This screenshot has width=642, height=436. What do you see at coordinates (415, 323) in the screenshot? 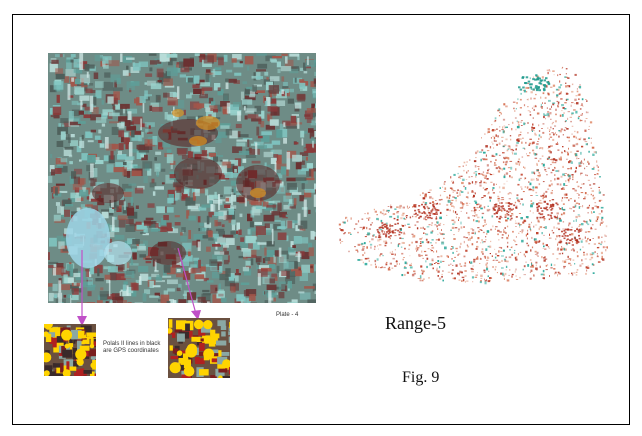
I see `range-label: Range-5` at bounding box center [415, 323].